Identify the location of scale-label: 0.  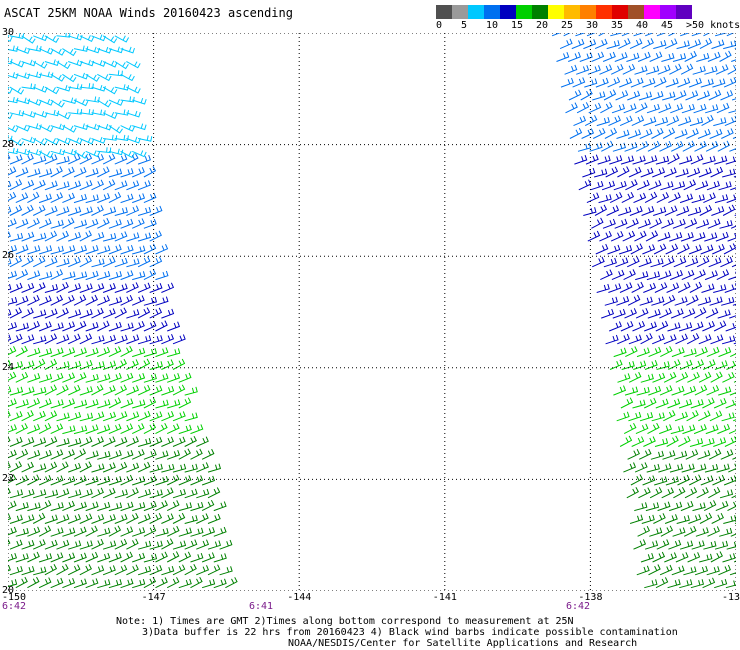
(439, 25).